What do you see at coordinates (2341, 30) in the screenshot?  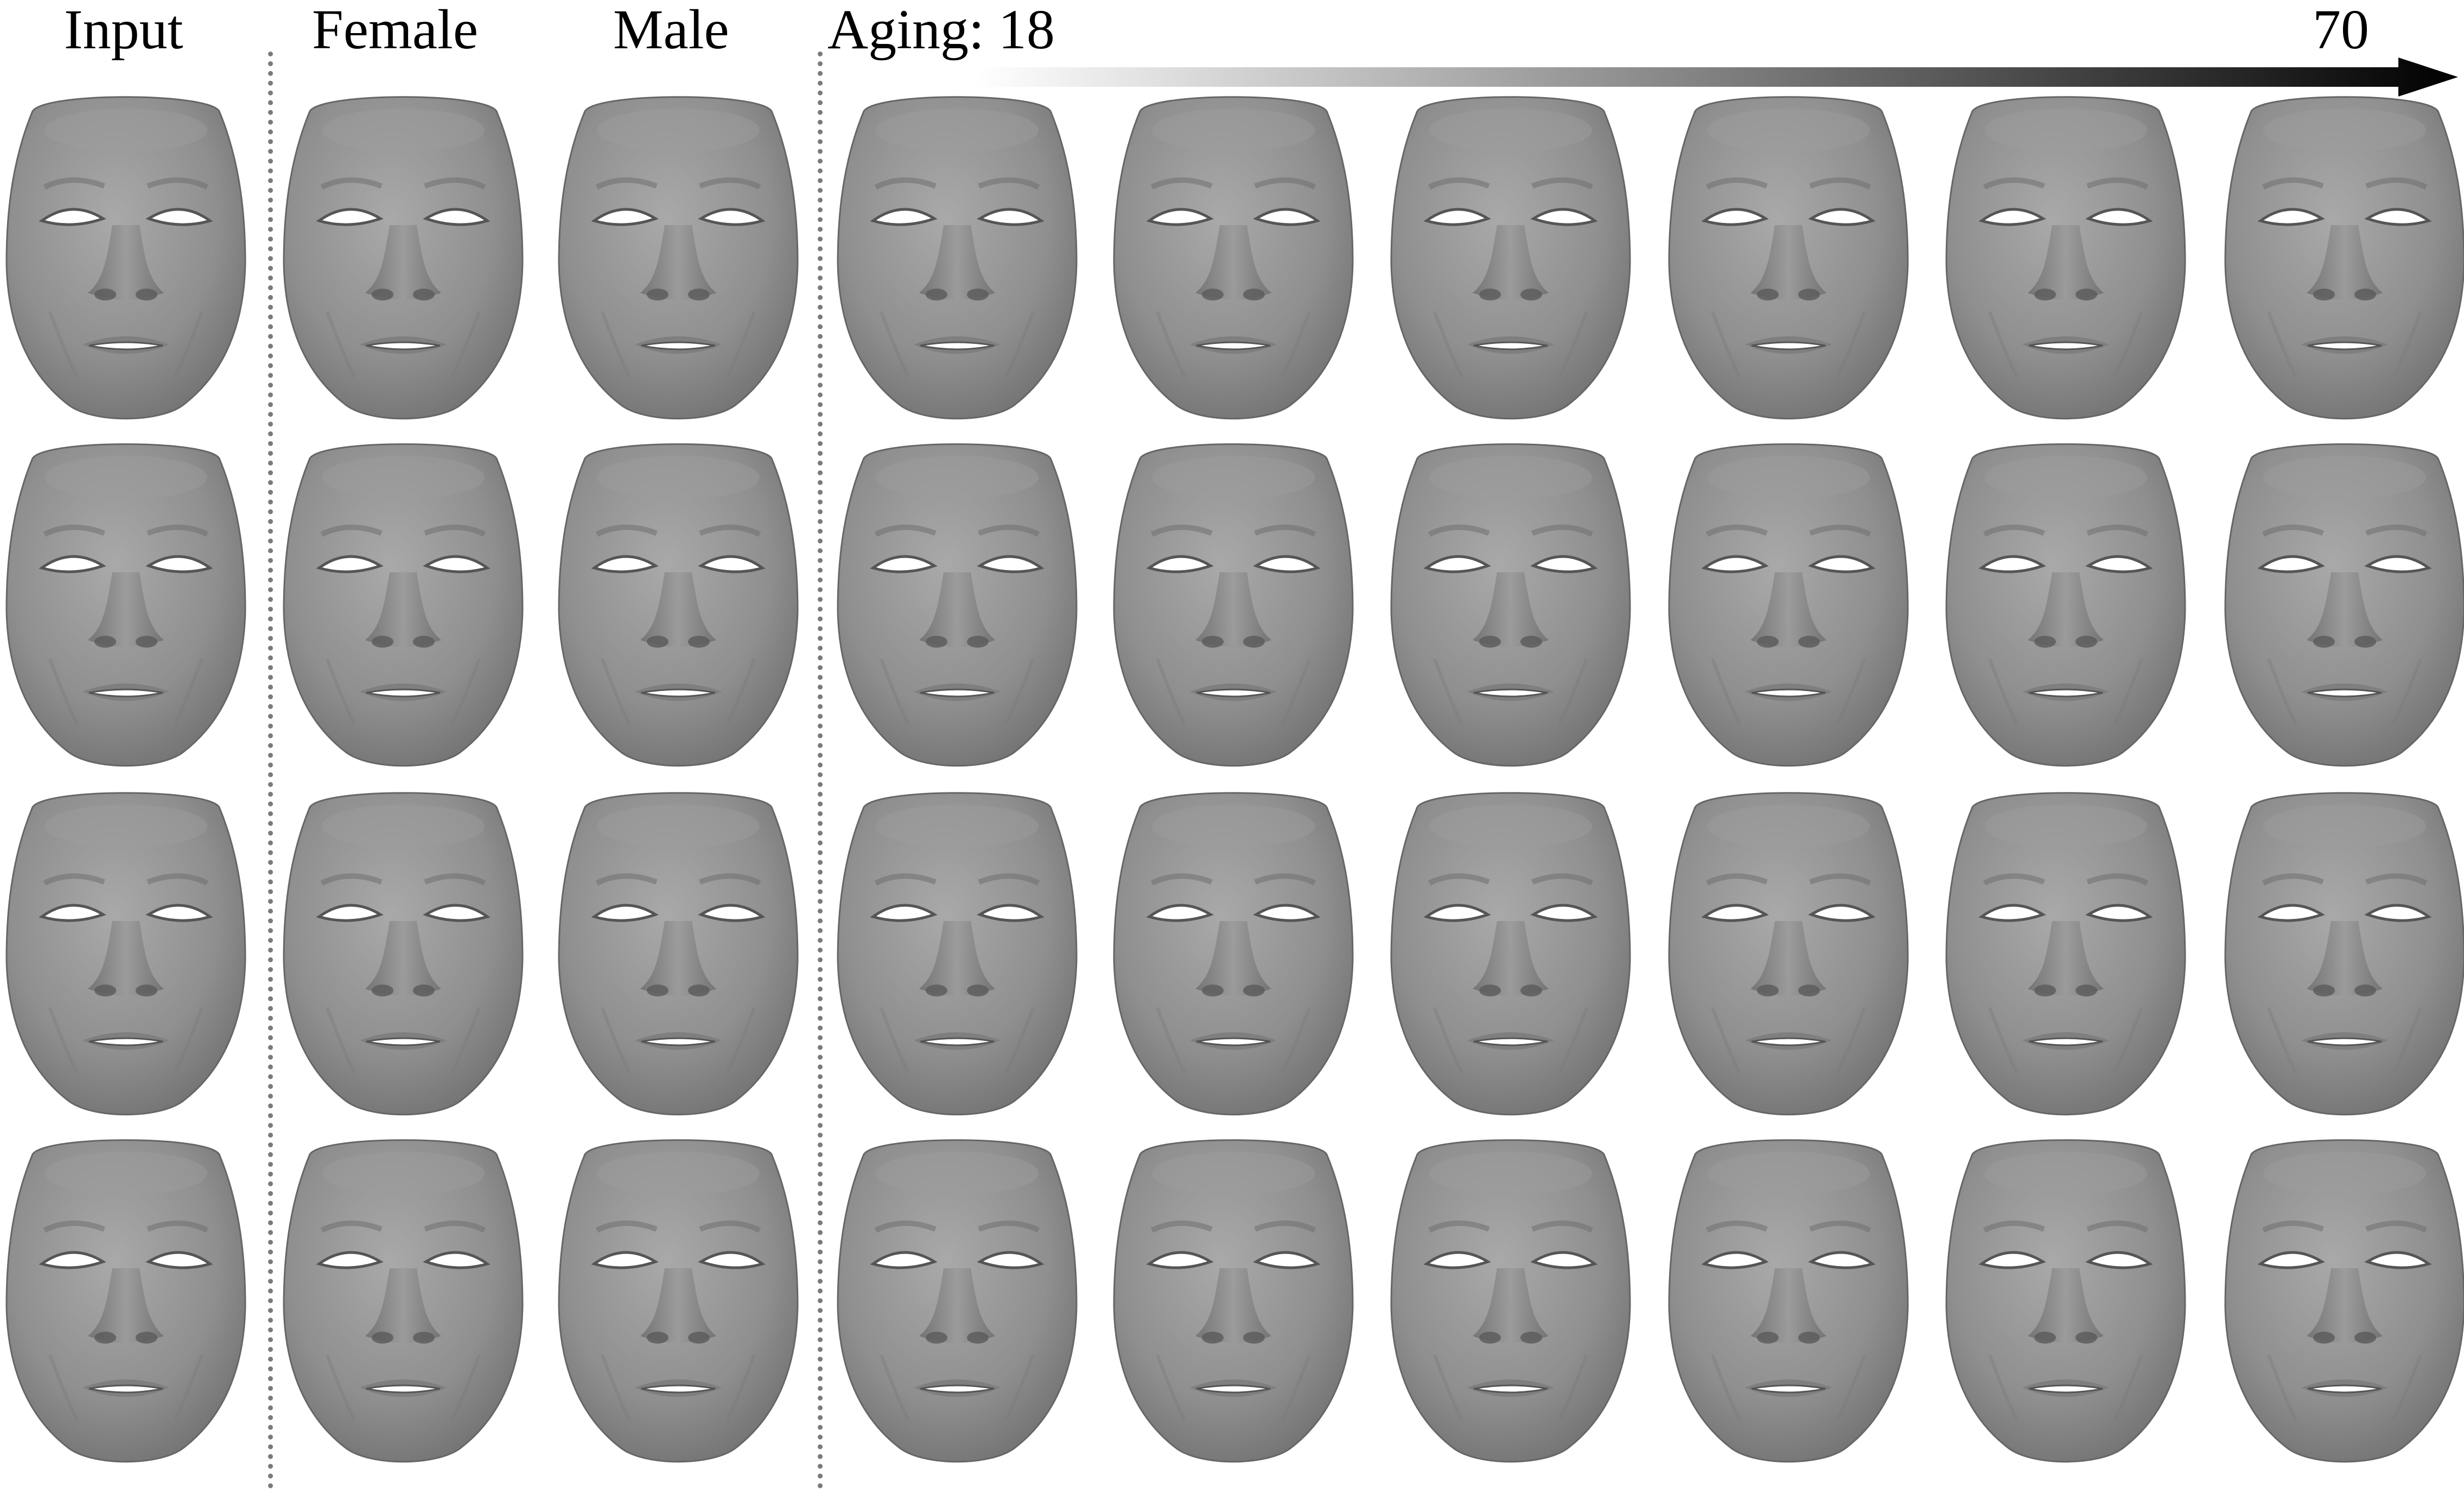 I see `column-header-aging-end: 70` at bounding box center [2341, 30].